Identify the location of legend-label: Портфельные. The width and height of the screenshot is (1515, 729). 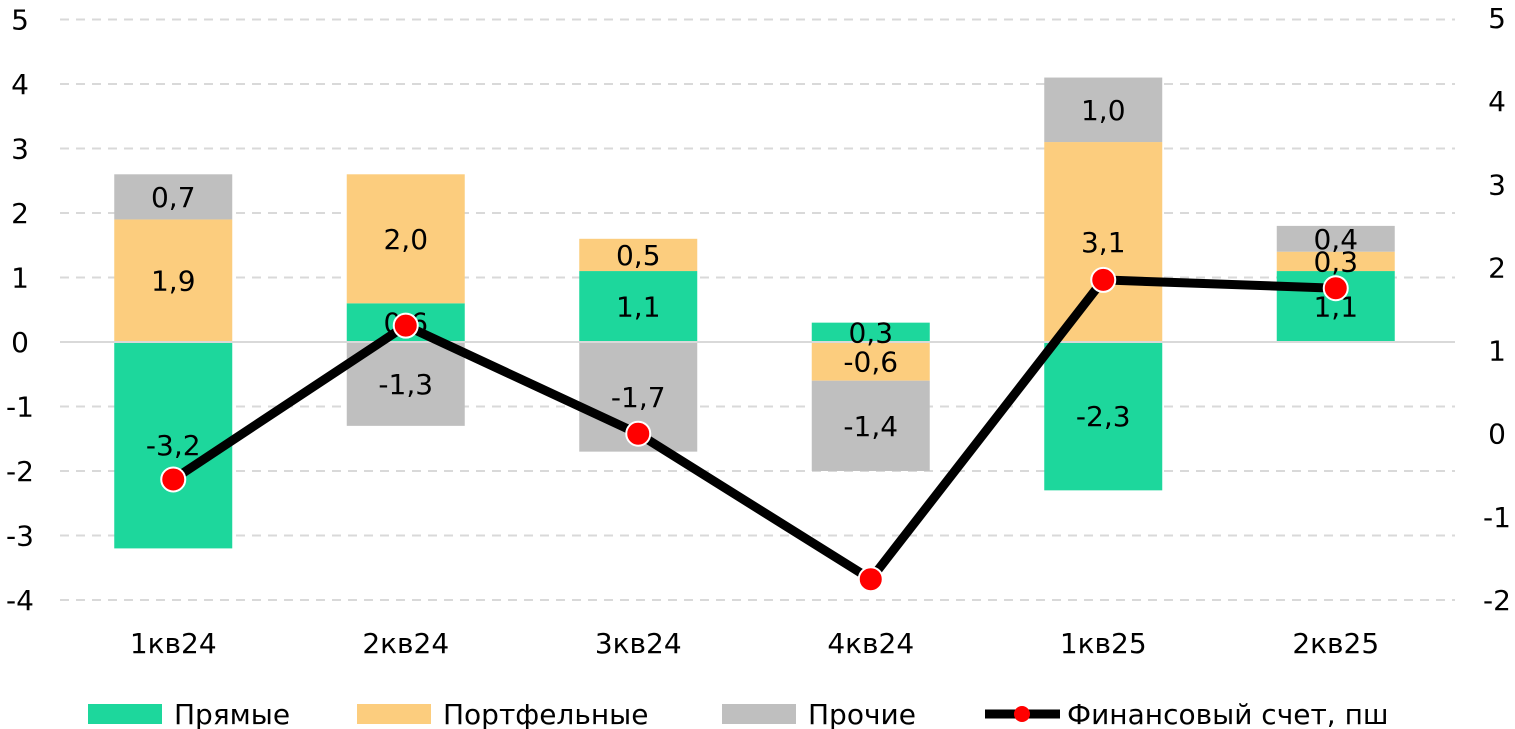
(545, 713).